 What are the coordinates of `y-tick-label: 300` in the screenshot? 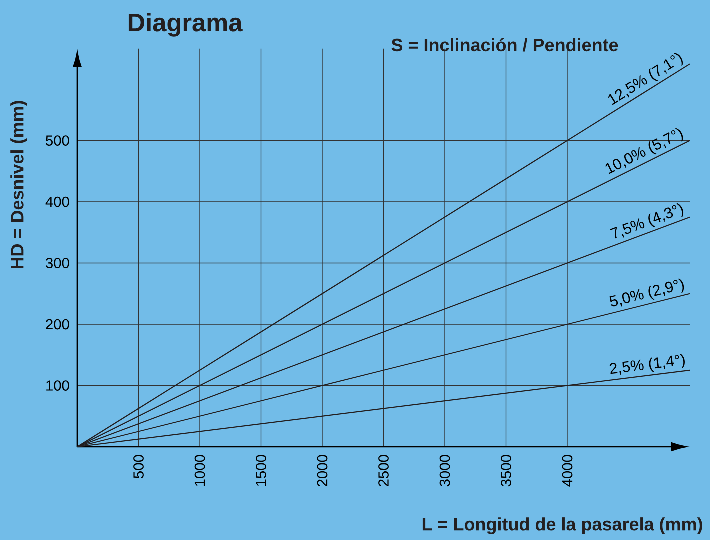 It's located at (58, 263).